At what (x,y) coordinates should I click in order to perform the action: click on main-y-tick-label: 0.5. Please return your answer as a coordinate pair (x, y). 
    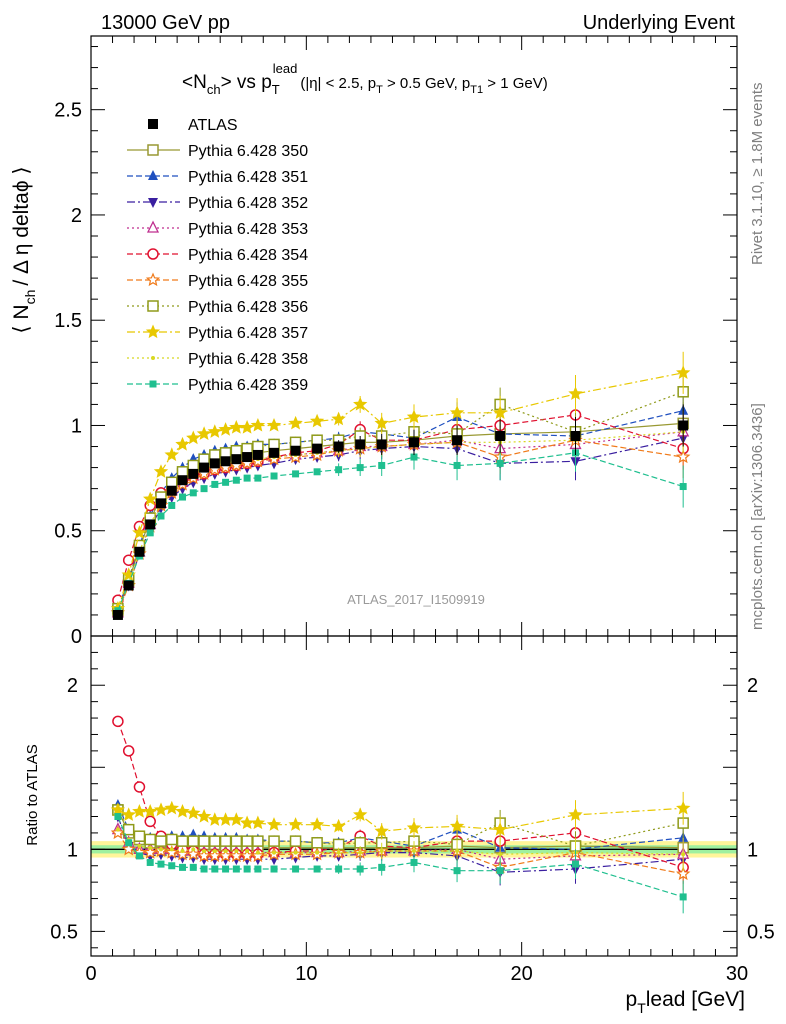
    Looking at the image, I should click on (68, 532).